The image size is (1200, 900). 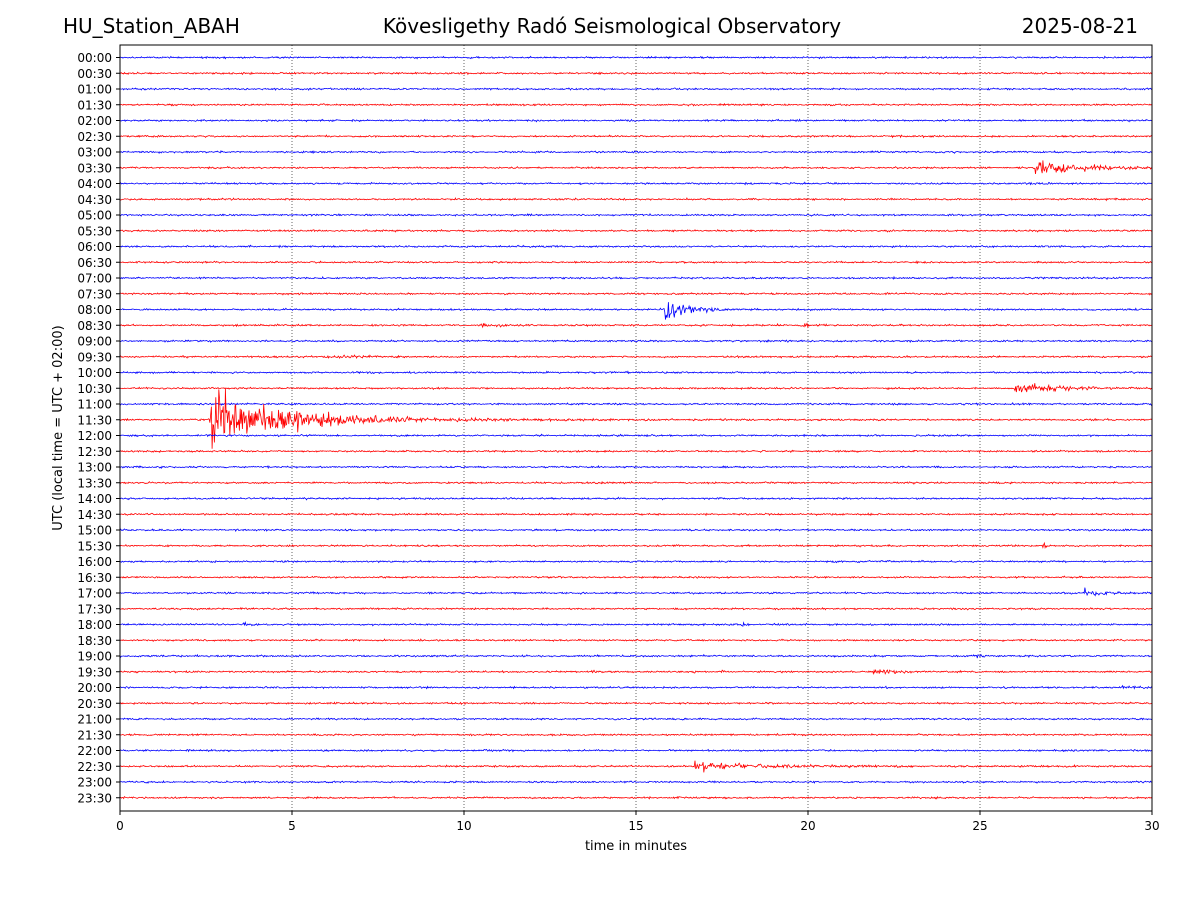 I want to click on y-tick-label: 23:00, so click(x=94, y=783).